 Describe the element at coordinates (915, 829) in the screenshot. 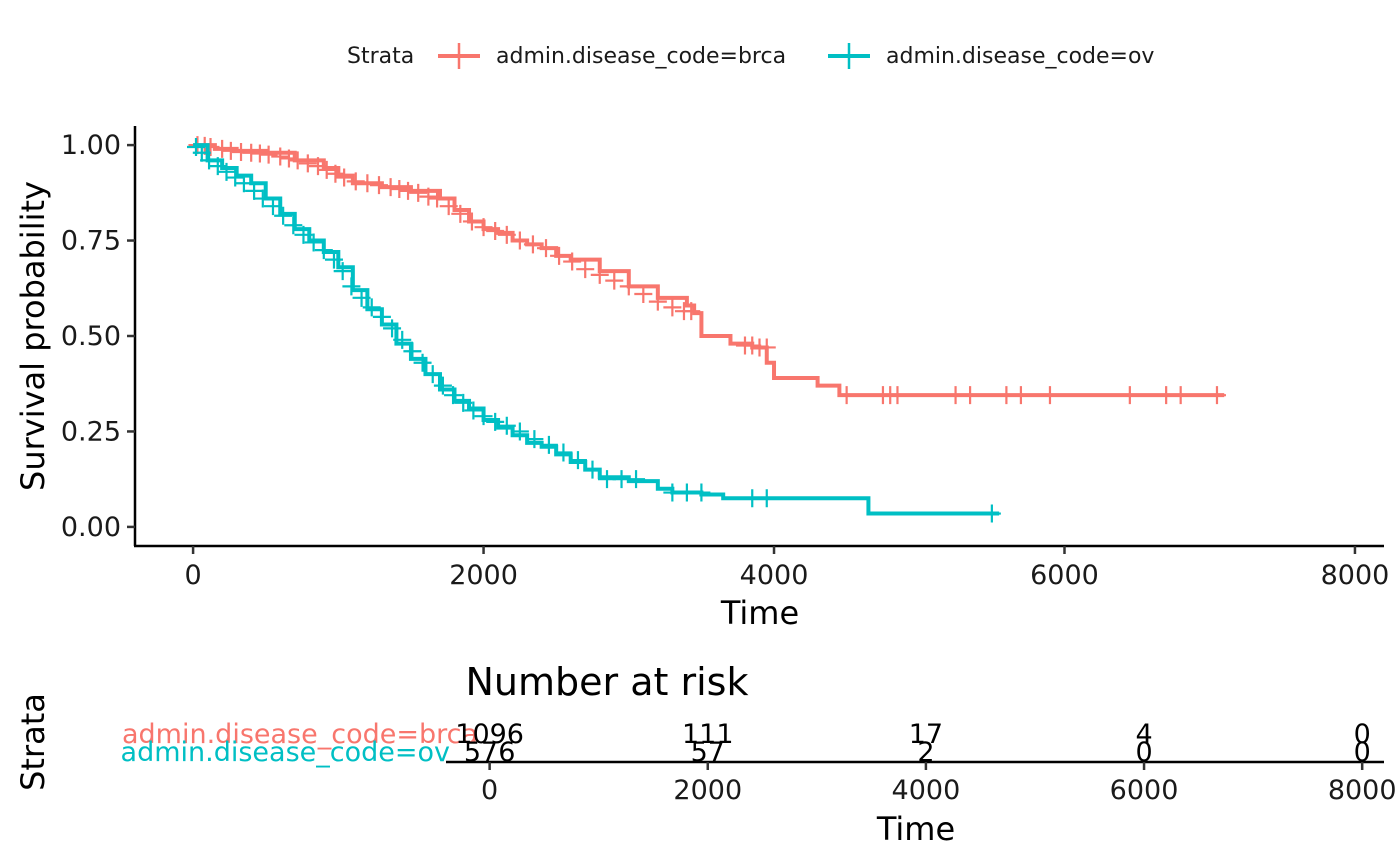

I see `risk-x-axis-title: Time` at that location.